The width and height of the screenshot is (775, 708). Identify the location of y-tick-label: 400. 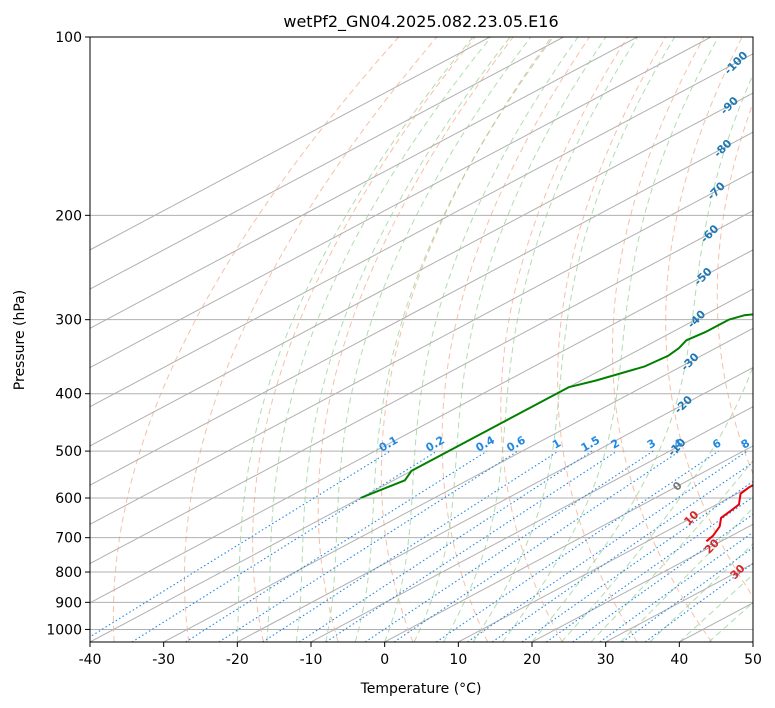
(68, 395).